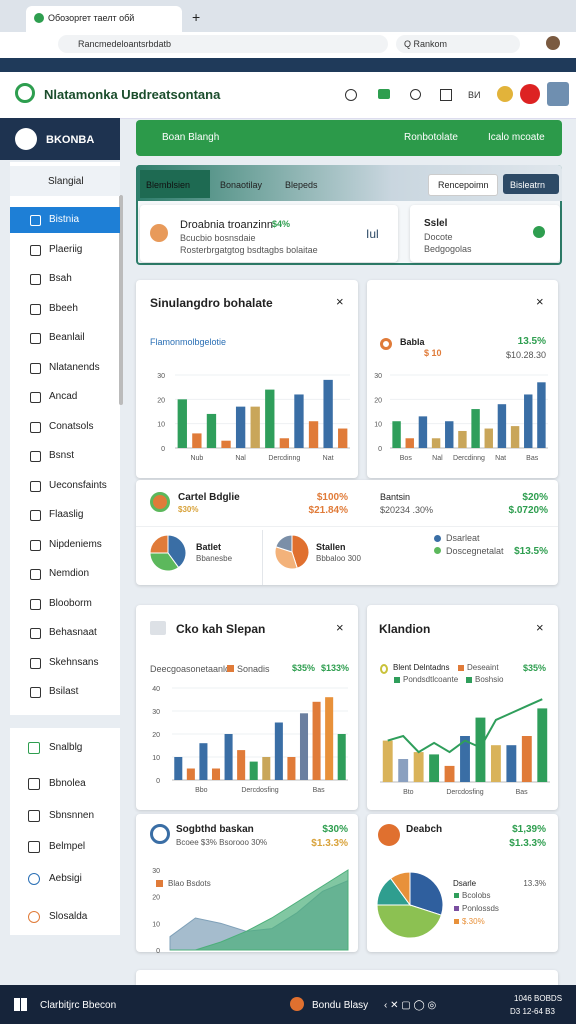 The width and height of the screenshot is (576, 1024). I want to click on menu-item: Behasnaat, so click(73, 632).